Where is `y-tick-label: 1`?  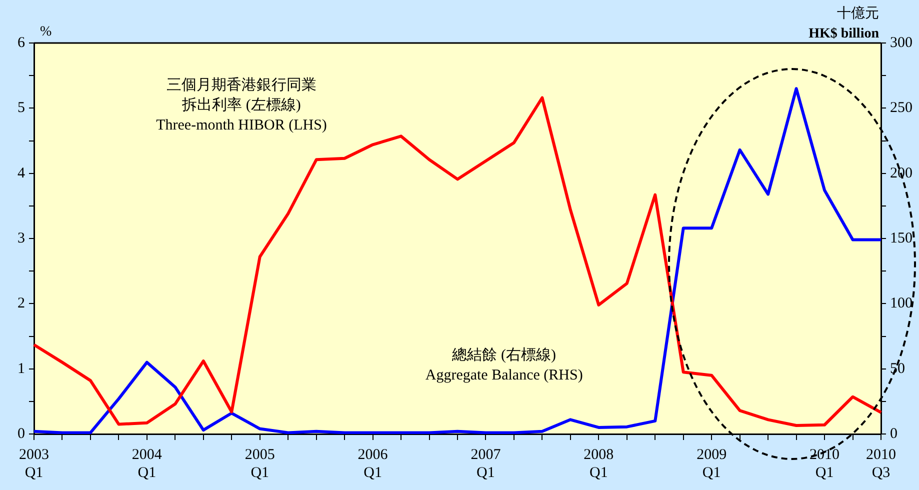
y-tick-label: 1 is located at coordinates (21, 368).